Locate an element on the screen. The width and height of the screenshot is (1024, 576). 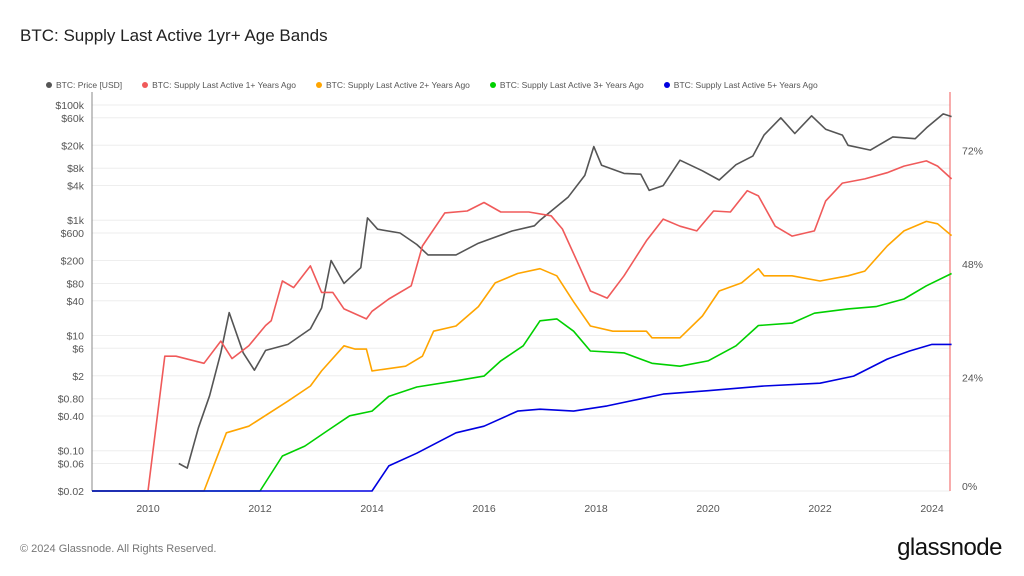
y-left-tick-label: $0.10 is located at coordinates (71, 452).